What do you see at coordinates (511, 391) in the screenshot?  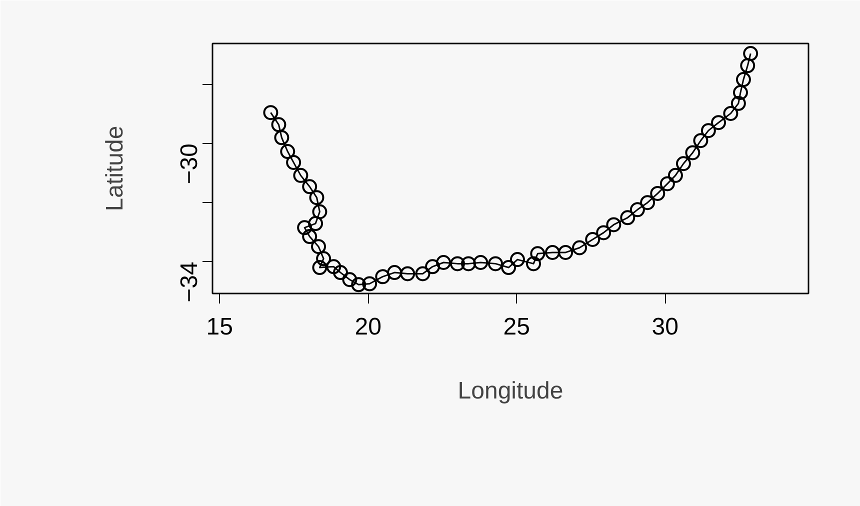 I see `x-axis-title: Longitude` at bounding box center [511, 391].